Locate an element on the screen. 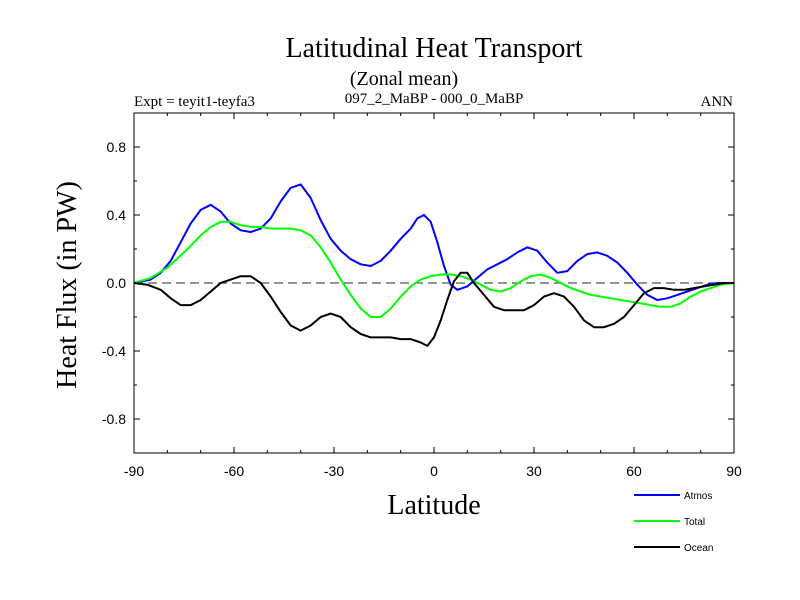  legend: Atmos Total Ocean is located at coordinates (673, 522).